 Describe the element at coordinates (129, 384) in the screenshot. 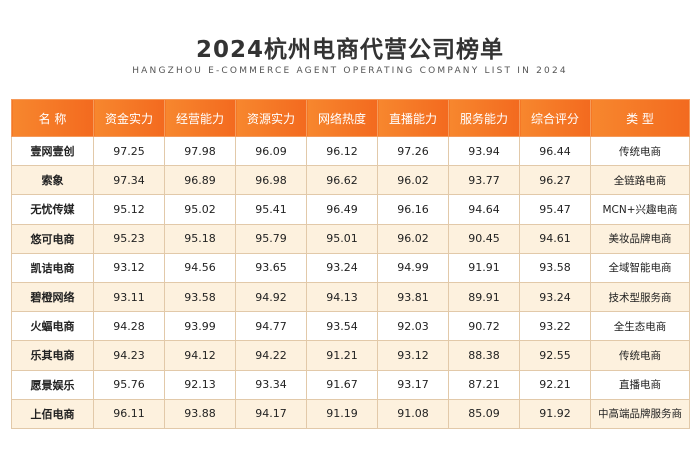

I see `capital-score-cell: 95.76` at that location.